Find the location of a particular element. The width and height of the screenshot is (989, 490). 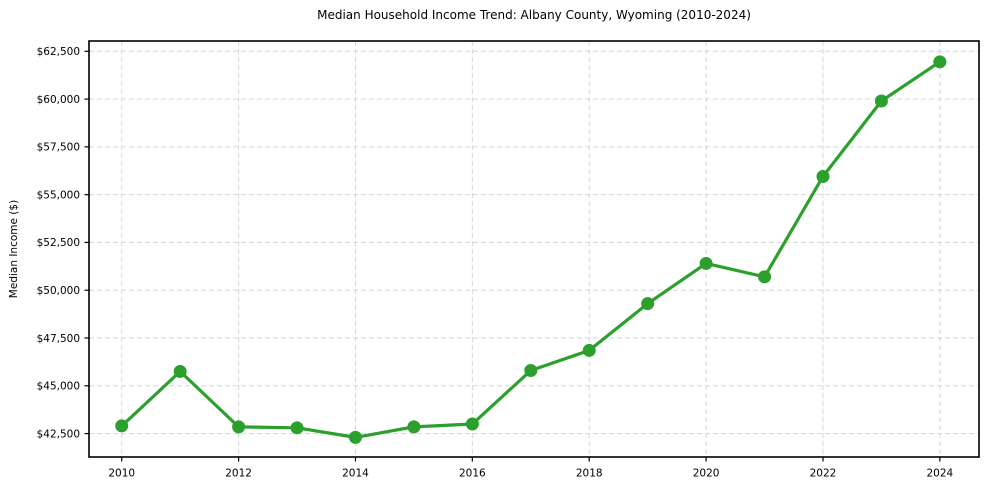

data-point-2023 is located at coordinates (881, 101).